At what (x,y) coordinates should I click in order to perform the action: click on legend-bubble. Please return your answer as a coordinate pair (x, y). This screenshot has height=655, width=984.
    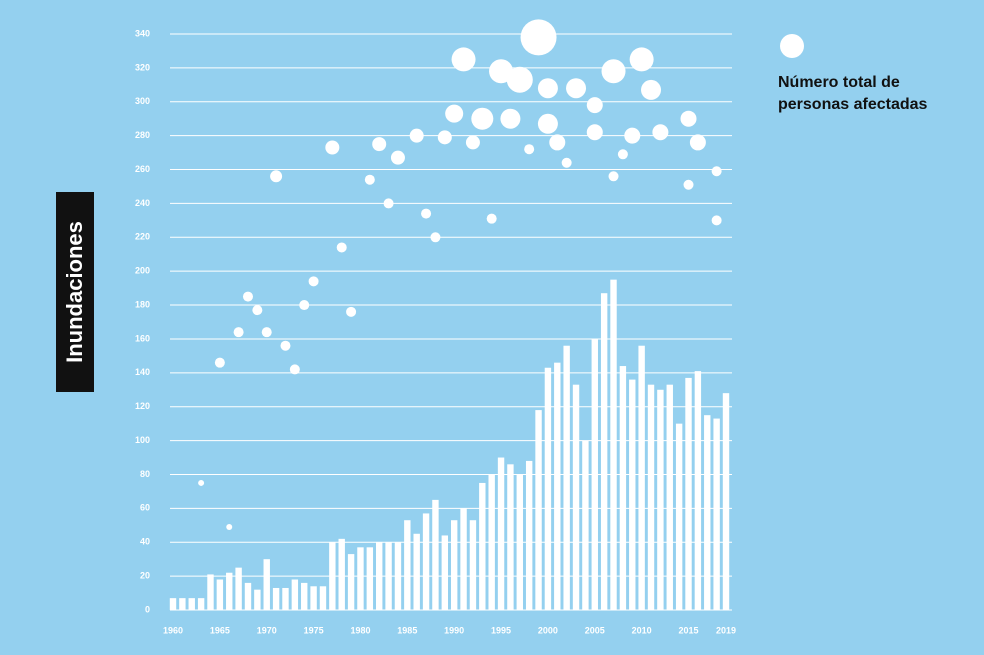
    Looking at the image, I should click on (792, 46).